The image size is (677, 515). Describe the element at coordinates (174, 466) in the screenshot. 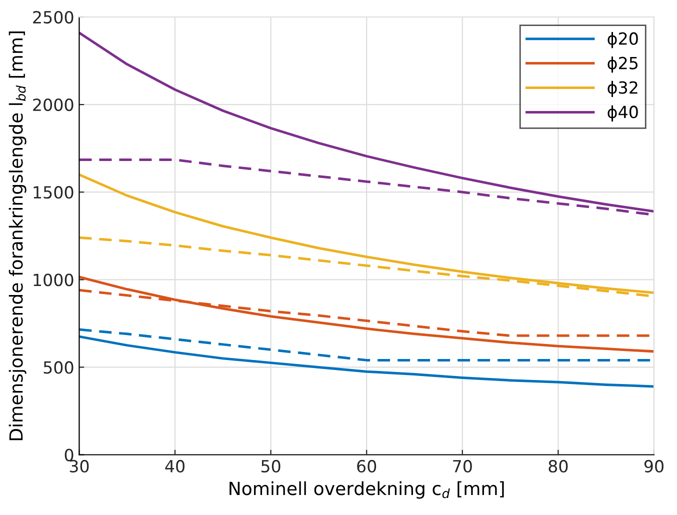

I see `x-tick-label: 40` at that location.